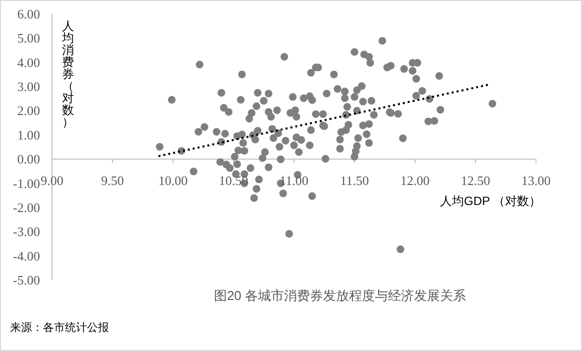  Describe the element at coordinates (26, 207) in the screenshot. I see `y-tick-label: -2.00` at that location.